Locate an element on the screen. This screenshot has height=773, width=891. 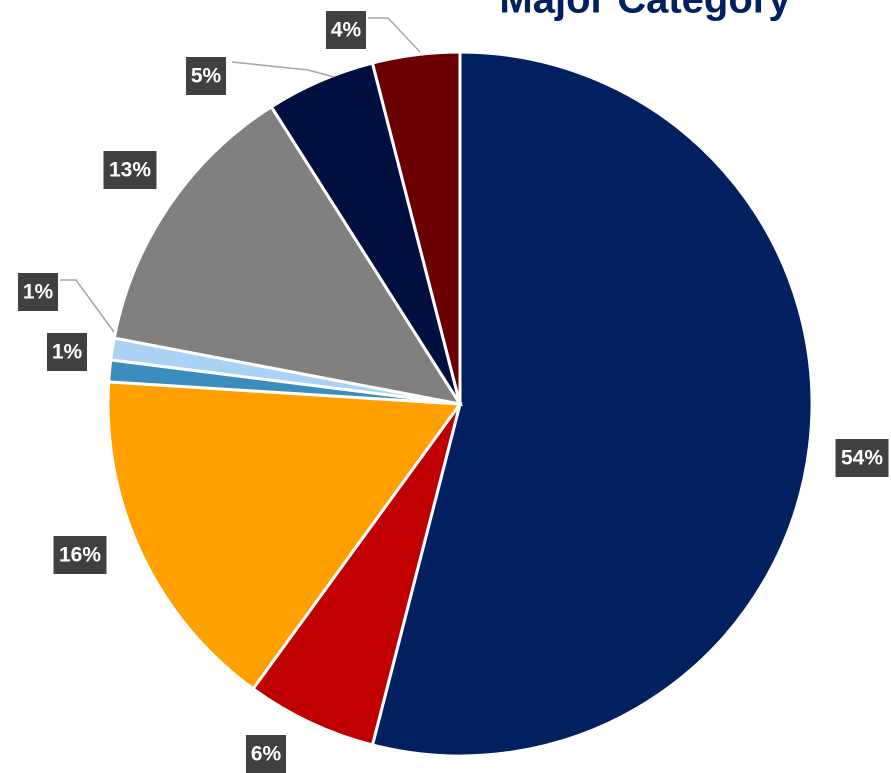
data-label: 54% is located at coordinates (862, 458).